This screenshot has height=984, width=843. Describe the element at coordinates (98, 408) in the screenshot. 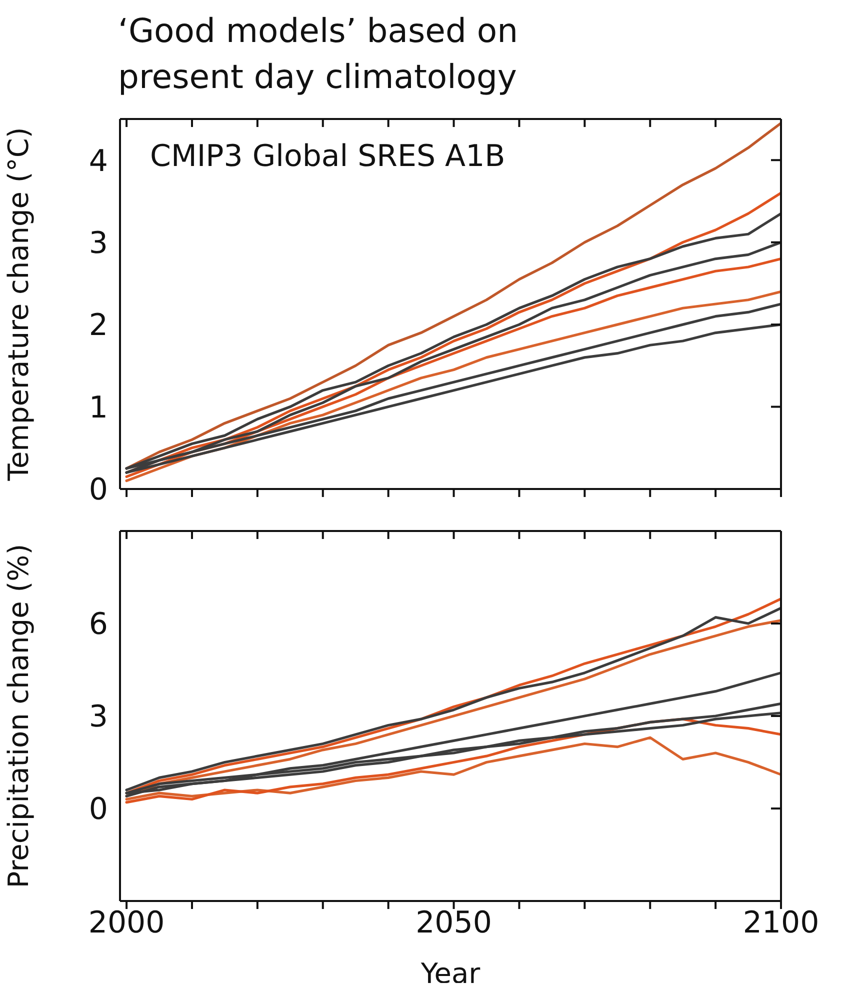

I see `y-tick-label: 1` at that location.